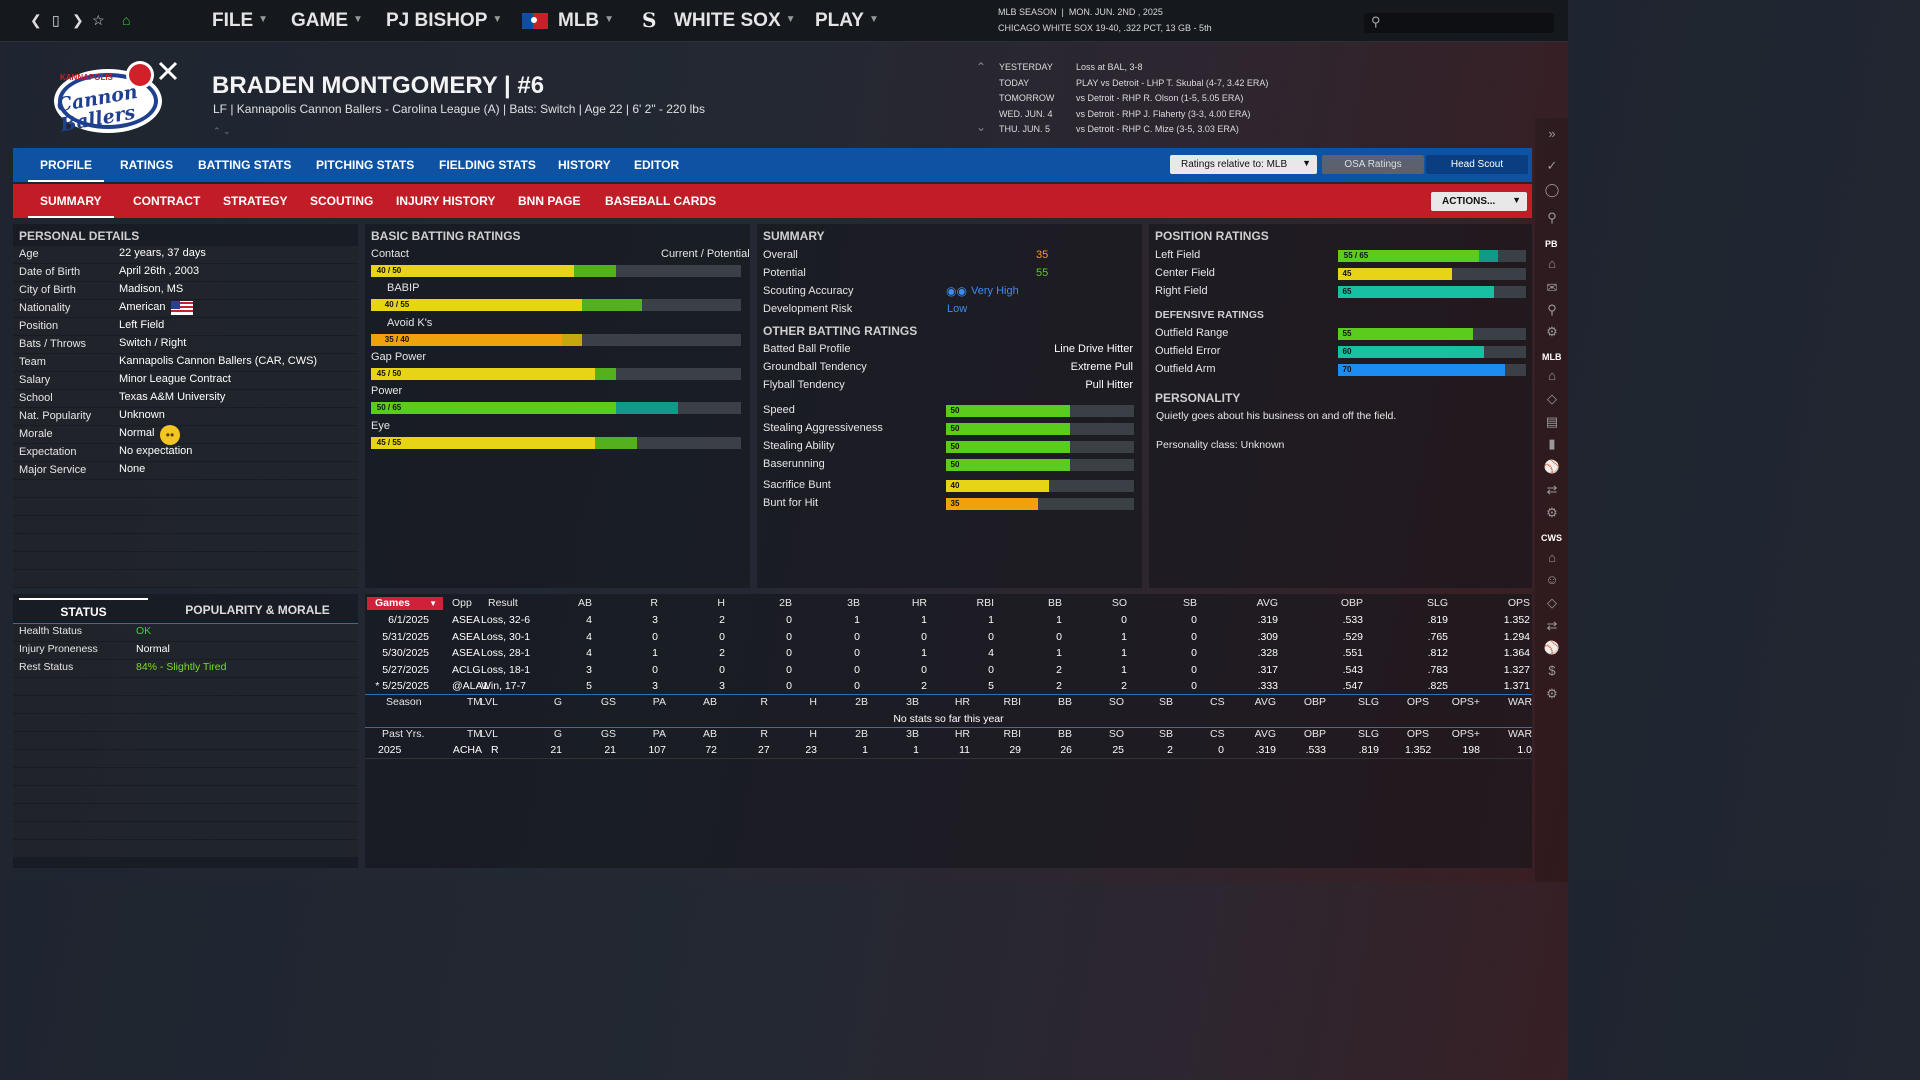  What do you see at coordinates (823, 428) in the screenshot?
I see `speed-rating-label: Stealing Aggressiveness` at bounding box center [823, 428].